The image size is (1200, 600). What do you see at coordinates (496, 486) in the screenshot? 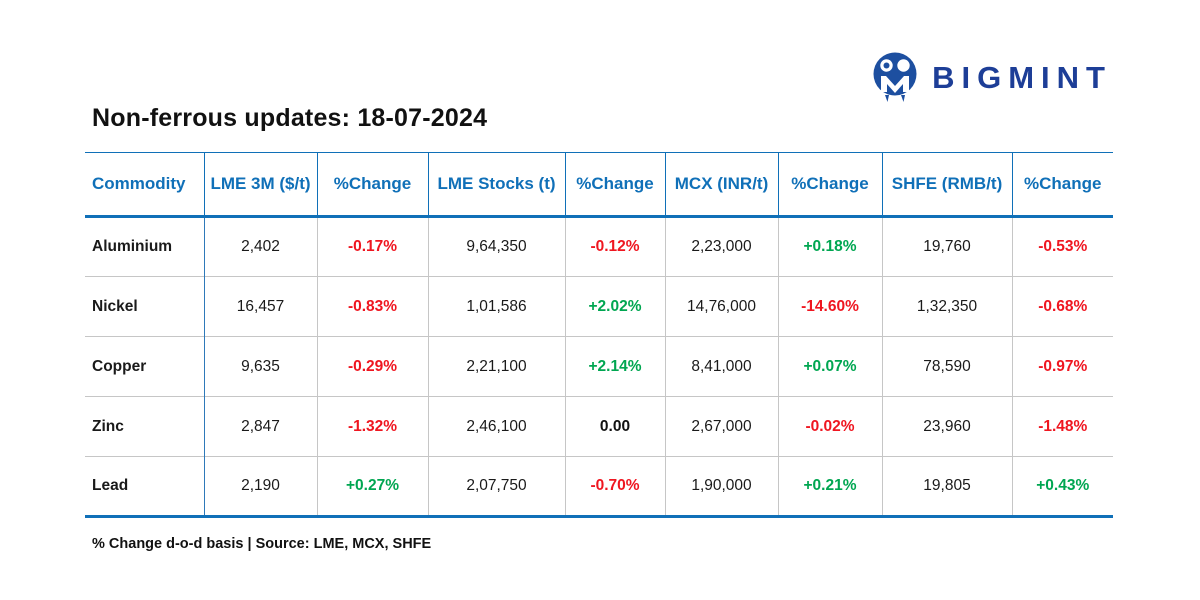
I see `value-cell: 2,07,750` at bounding box center [496, 486].